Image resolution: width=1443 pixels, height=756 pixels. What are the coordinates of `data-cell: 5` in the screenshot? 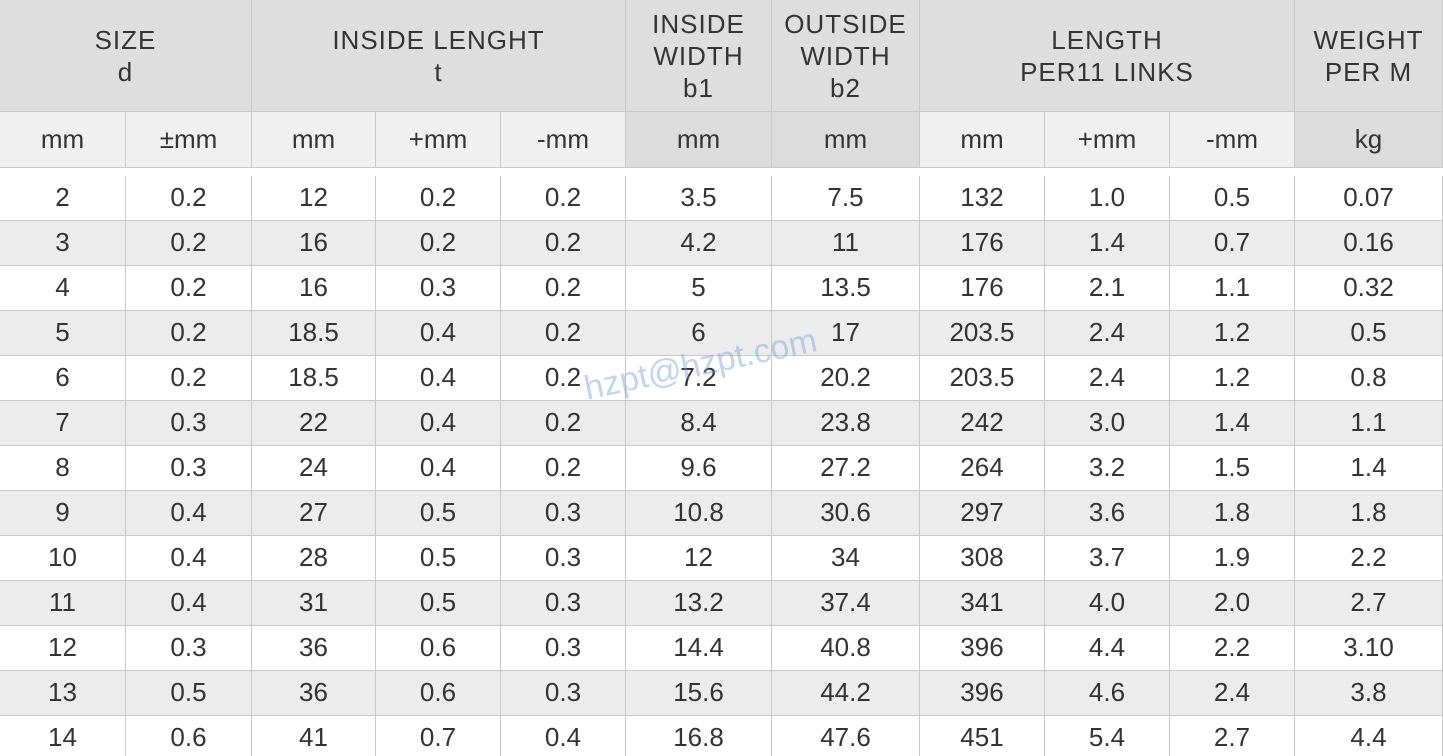 It's located at (699, 288).